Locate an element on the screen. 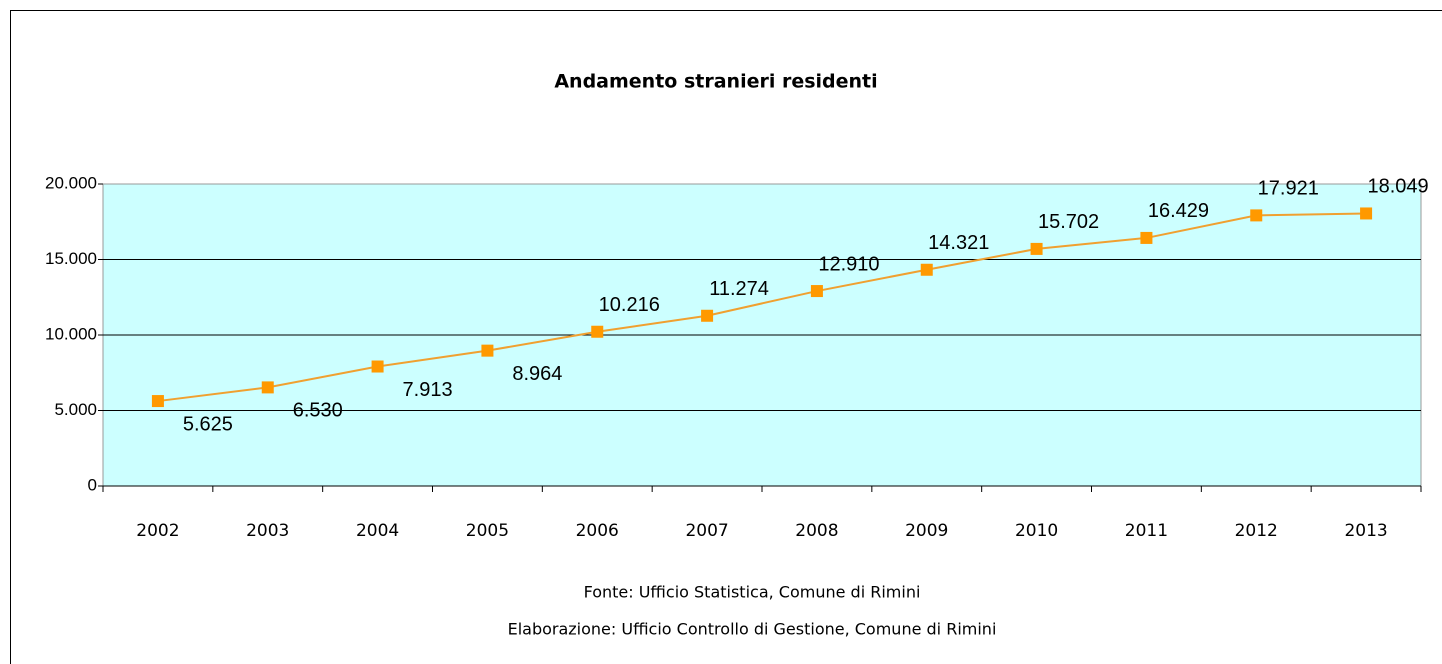 This screenshot has width=1442, height=664. data-label: 7.913 is located at coordinates (428, 390).